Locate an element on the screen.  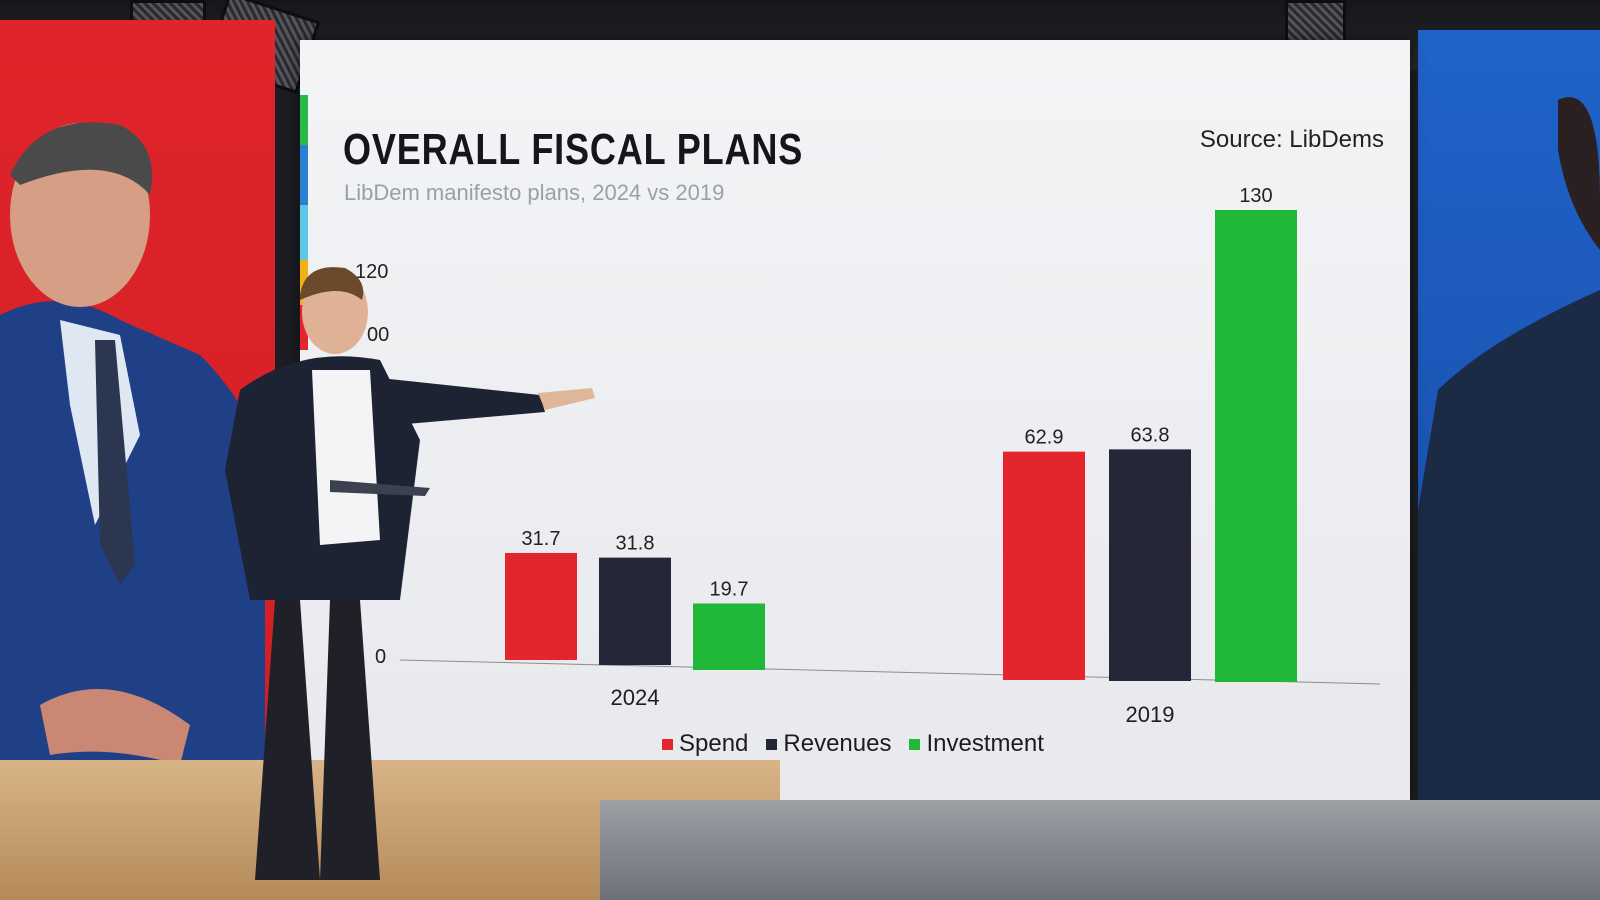
left-portrait-image is located at coordinates (132, 473).